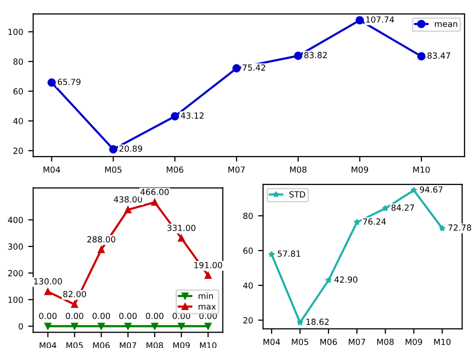 This screenshot has width=474, height=348. What do you see at coordinates (346, 279) in the screenshot?
I see `data-label: 42.90` at bounding box center [346, 279].